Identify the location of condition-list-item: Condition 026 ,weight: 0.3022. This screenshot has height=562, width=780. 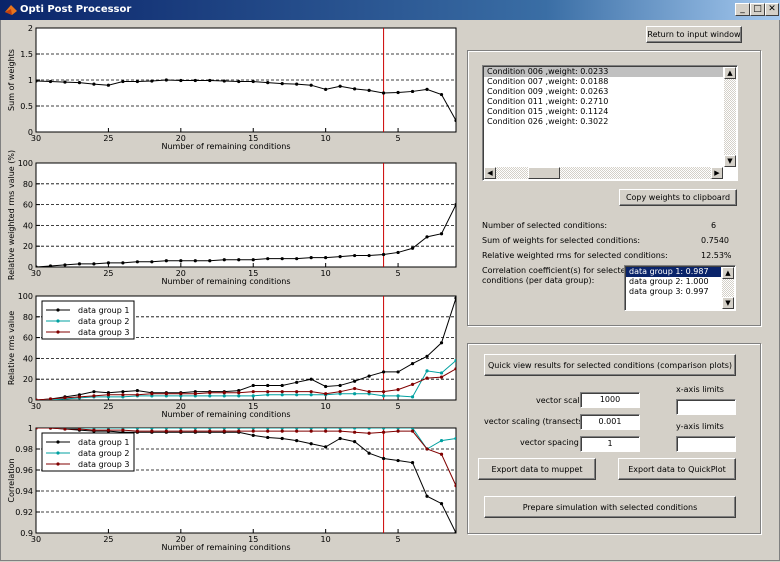
(548, 121).